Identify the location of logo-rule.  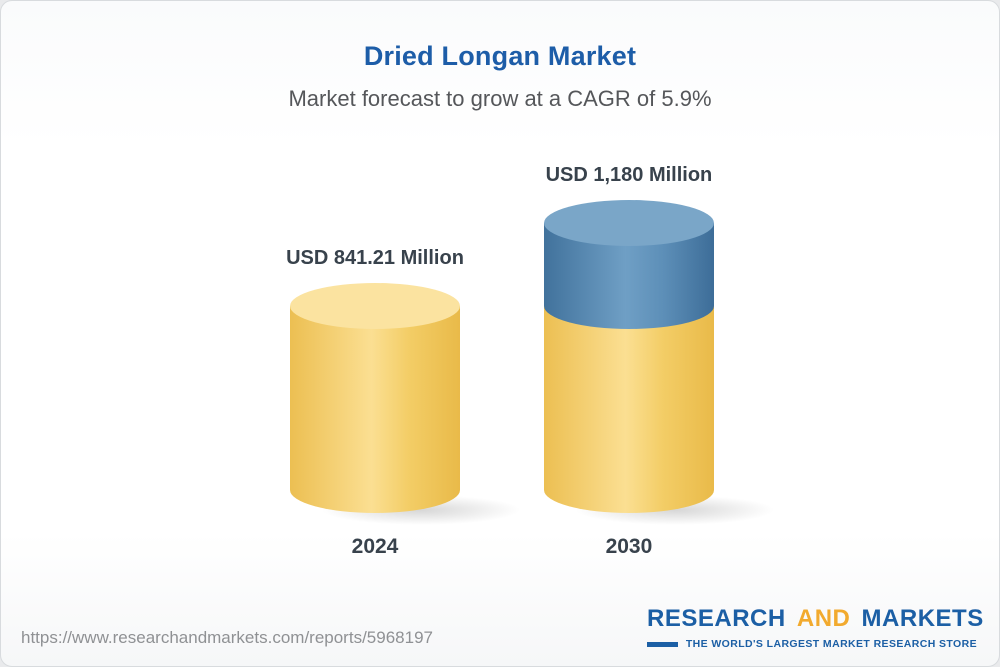
(662, 644).